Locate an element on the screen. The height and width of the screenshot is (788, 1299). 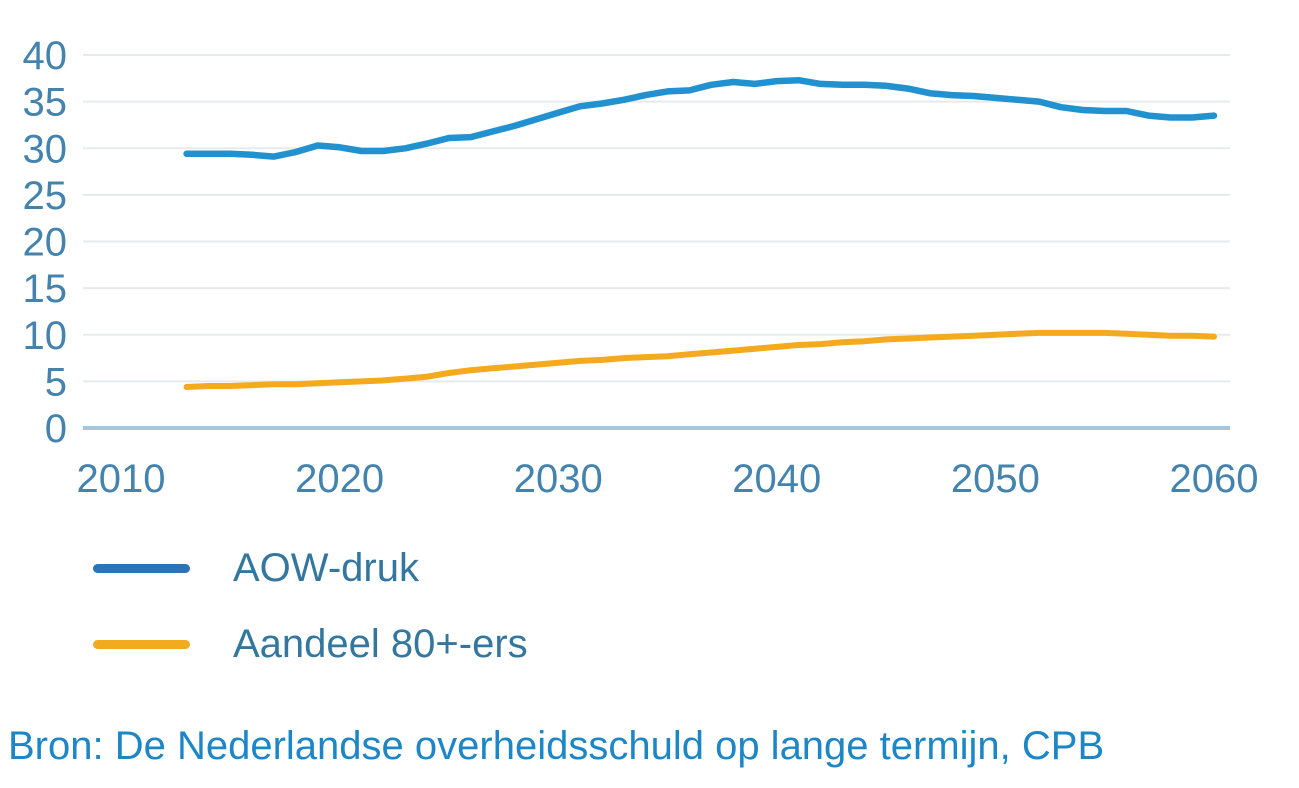
legend-swatch-aow-druk is located at coordinates (141, 568).